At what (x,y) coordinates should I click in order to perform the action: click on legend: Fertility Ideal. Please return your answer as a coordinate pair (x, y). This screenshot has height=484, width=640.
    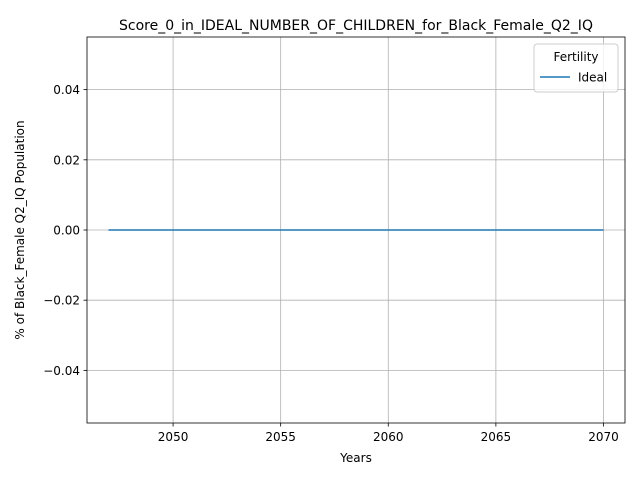
    Looking at the image, I should click on (576, 68).